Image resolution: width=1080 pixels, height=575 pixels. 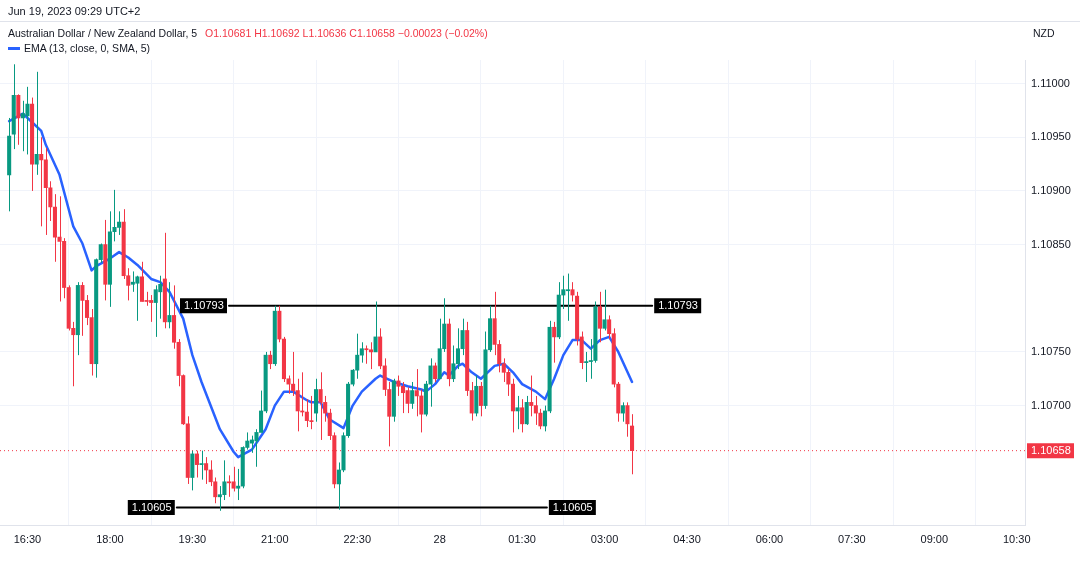 What do you see at coordinates (1050, 82) in the screenshot?
I see `y-tick-label: 1.11000` at bounding box center [1050, 82].